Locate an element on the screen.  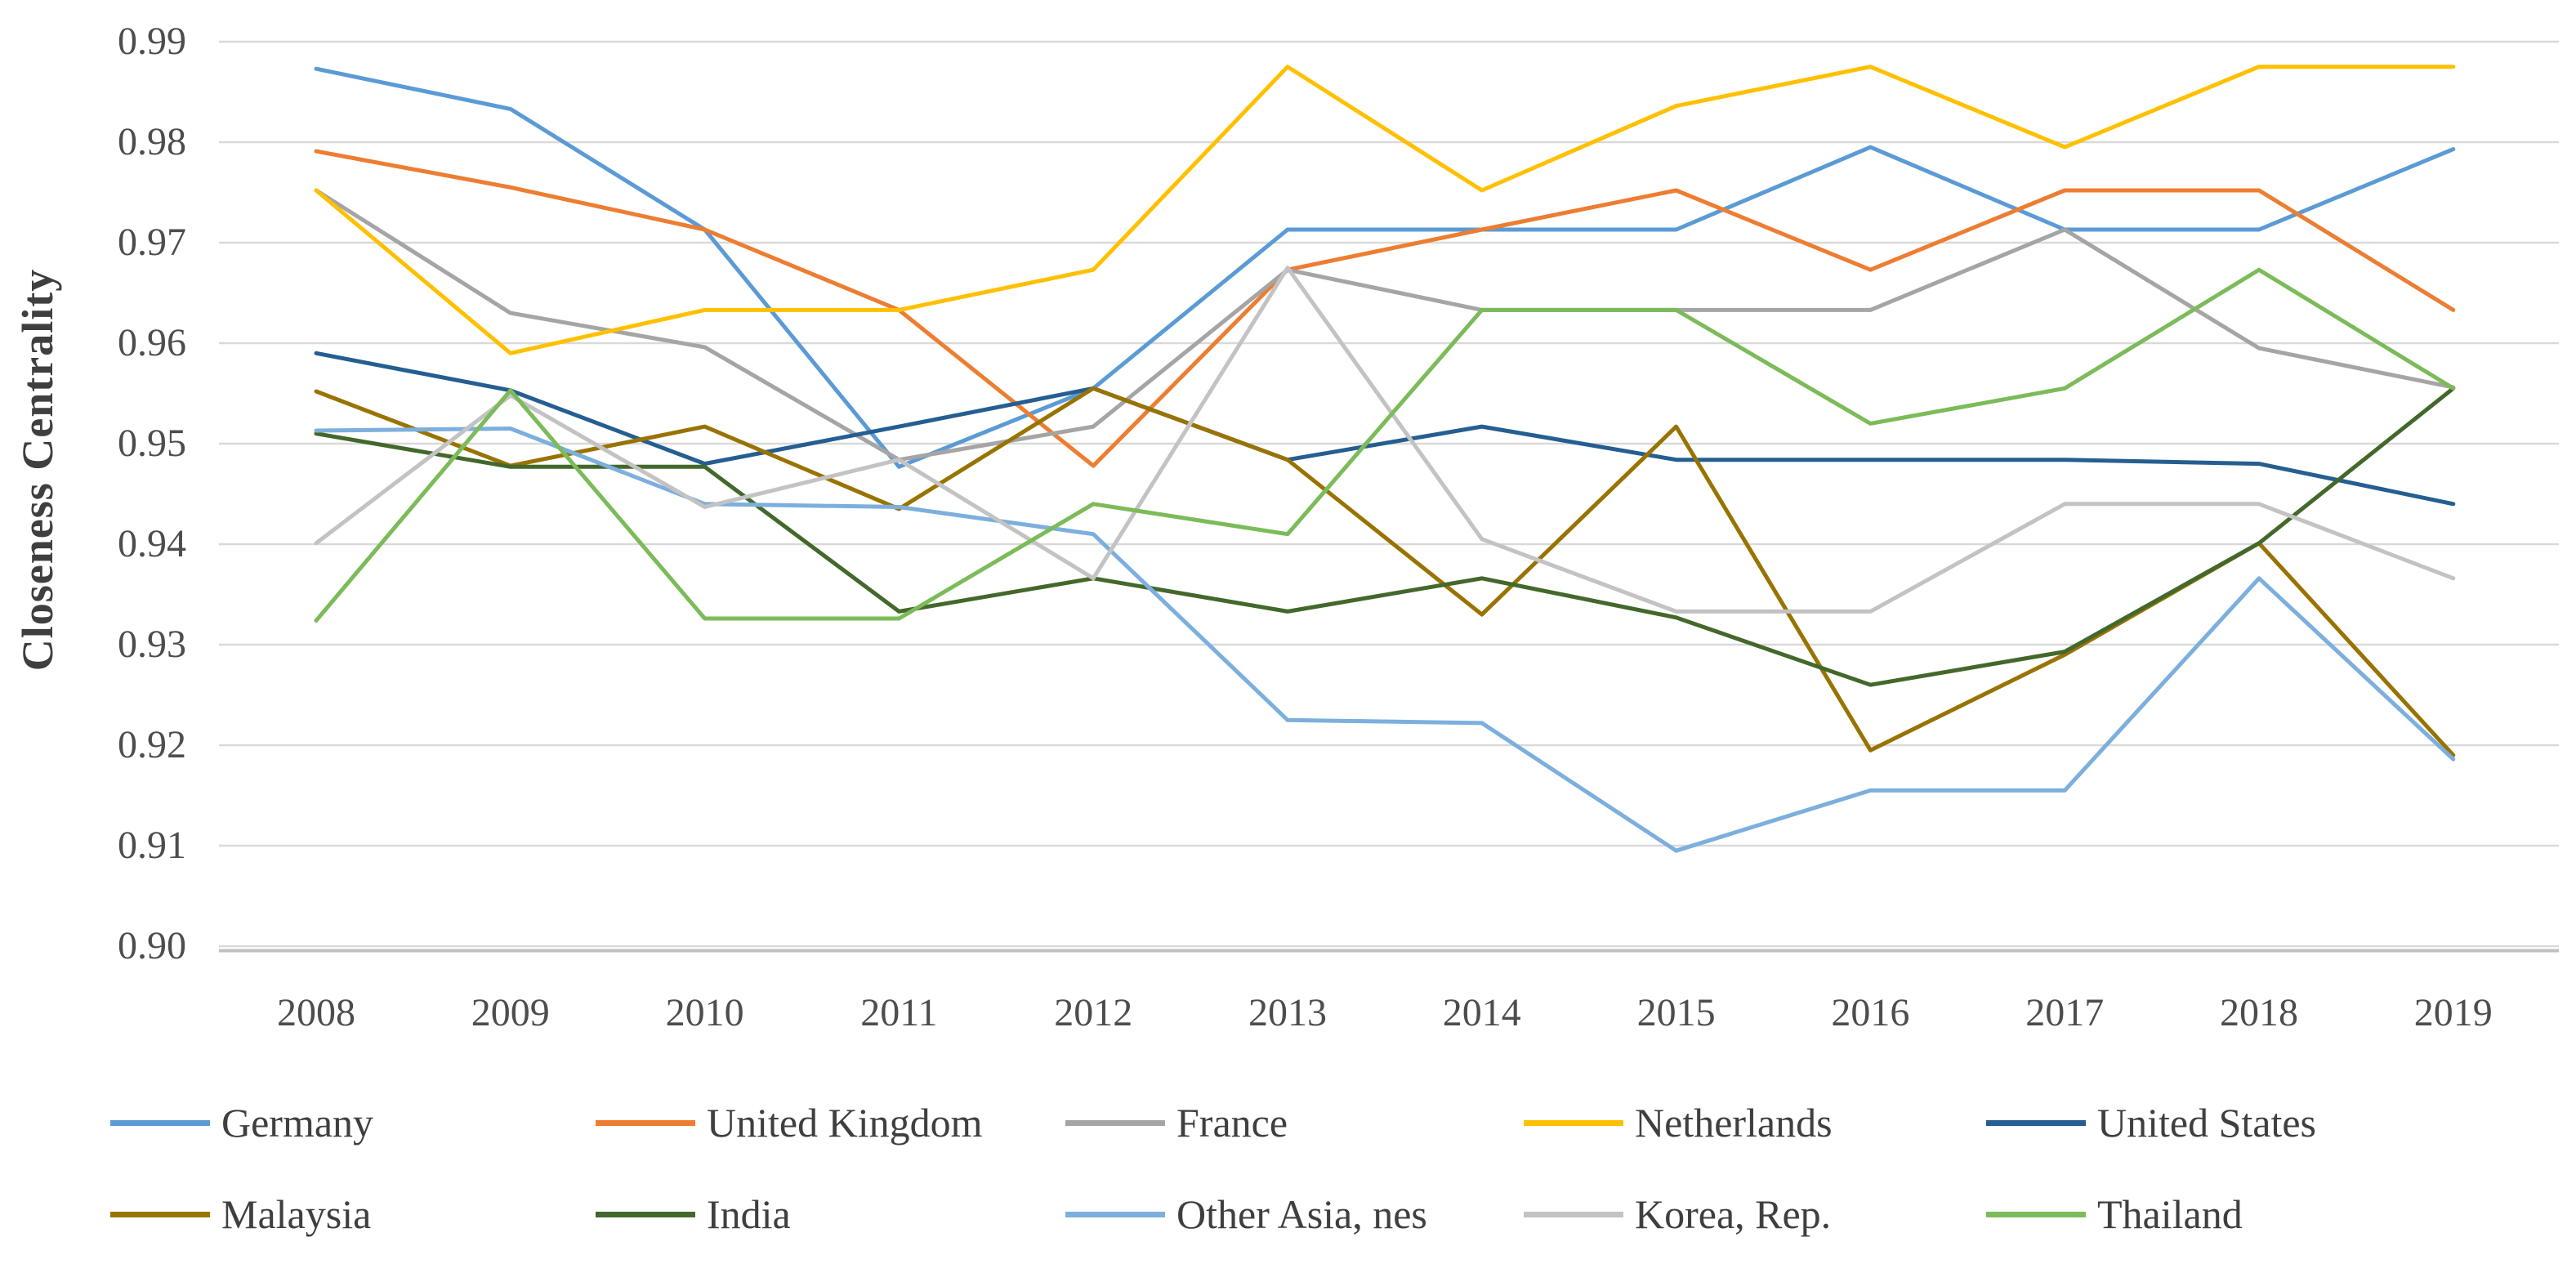
x-tick-label: 2019 is located at coordinates (2453, 1012).